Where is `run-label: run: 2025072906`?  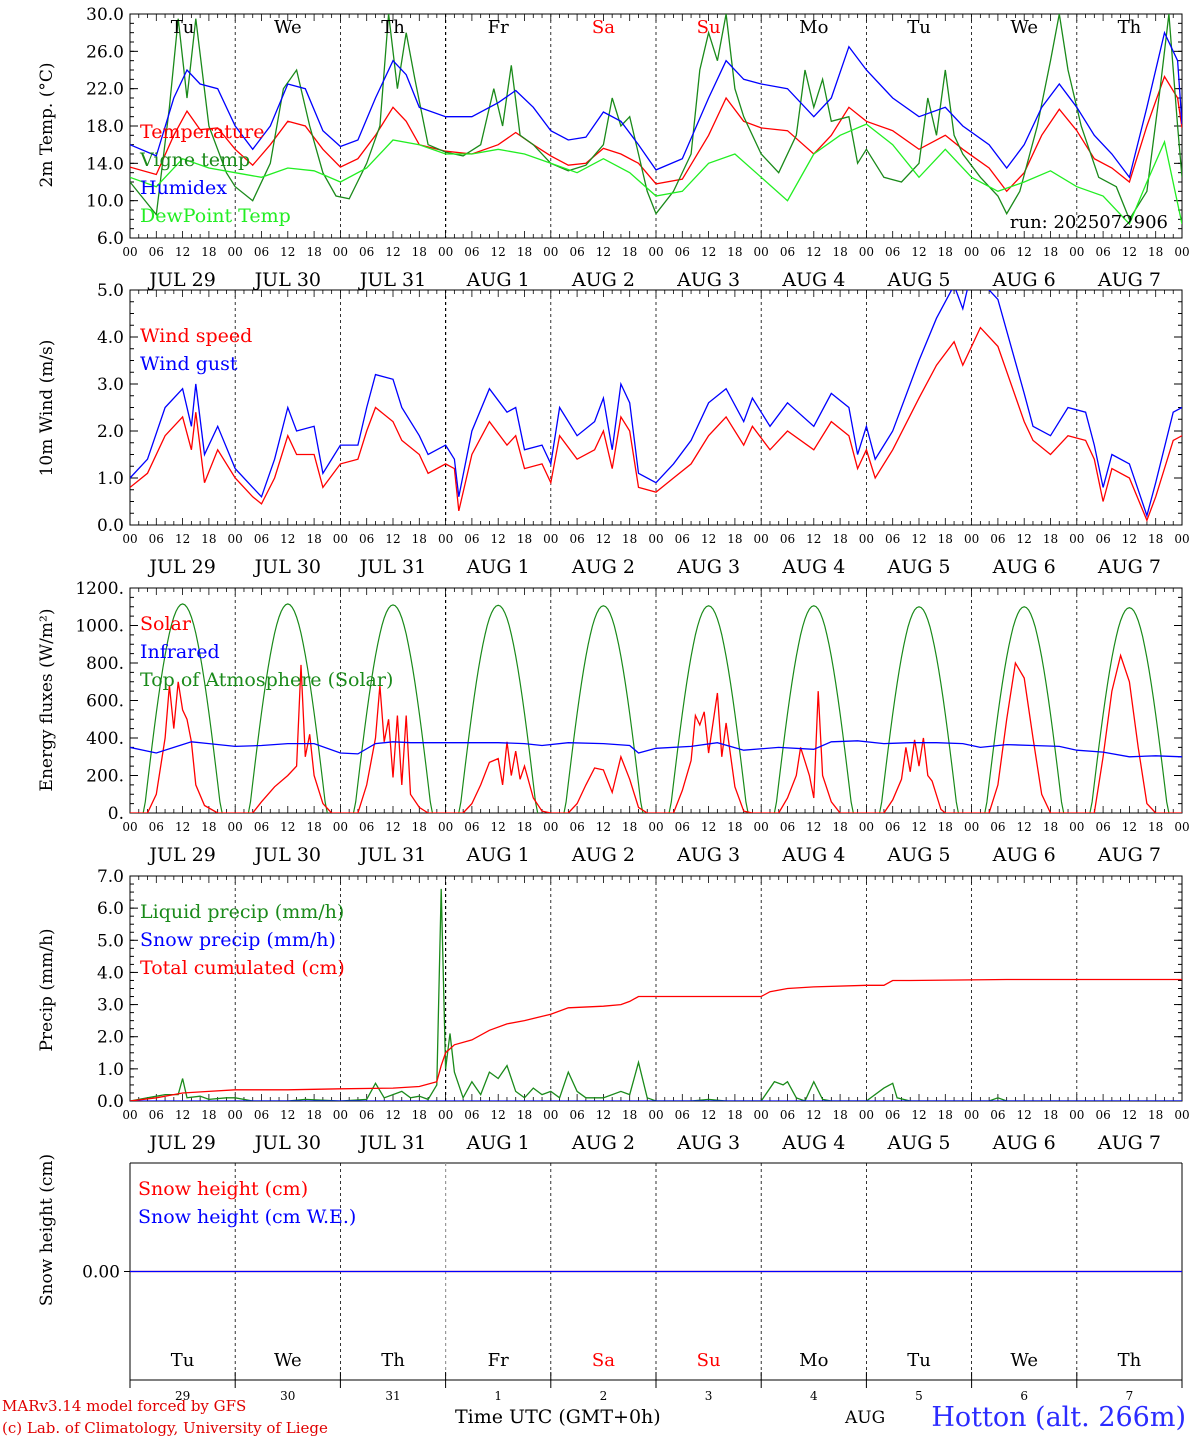 run-label: run: 2025072906 is located at coordinates (1089, 222).